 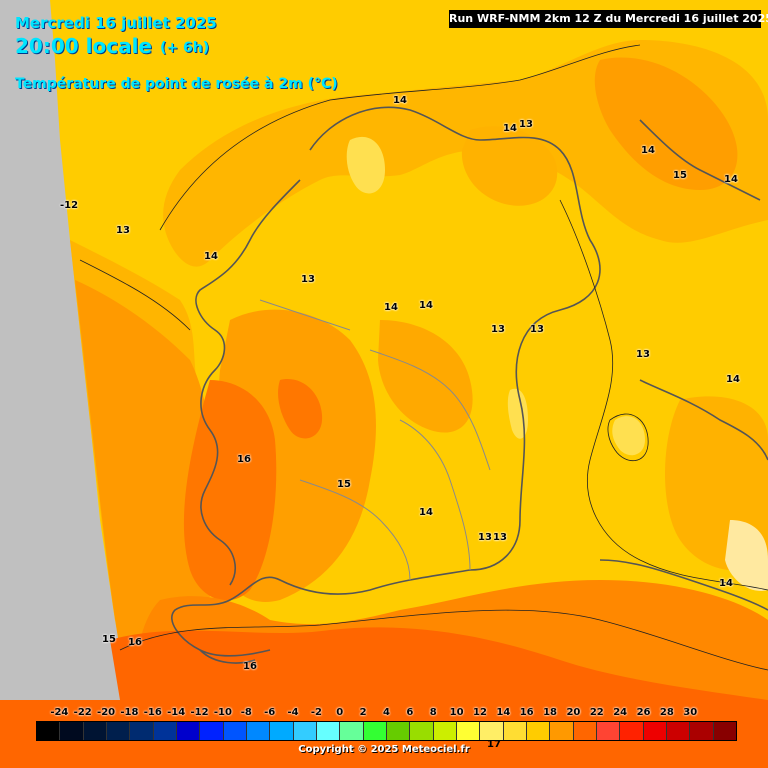 I want to click on legend-value: -6, so click(x=270, y=712).